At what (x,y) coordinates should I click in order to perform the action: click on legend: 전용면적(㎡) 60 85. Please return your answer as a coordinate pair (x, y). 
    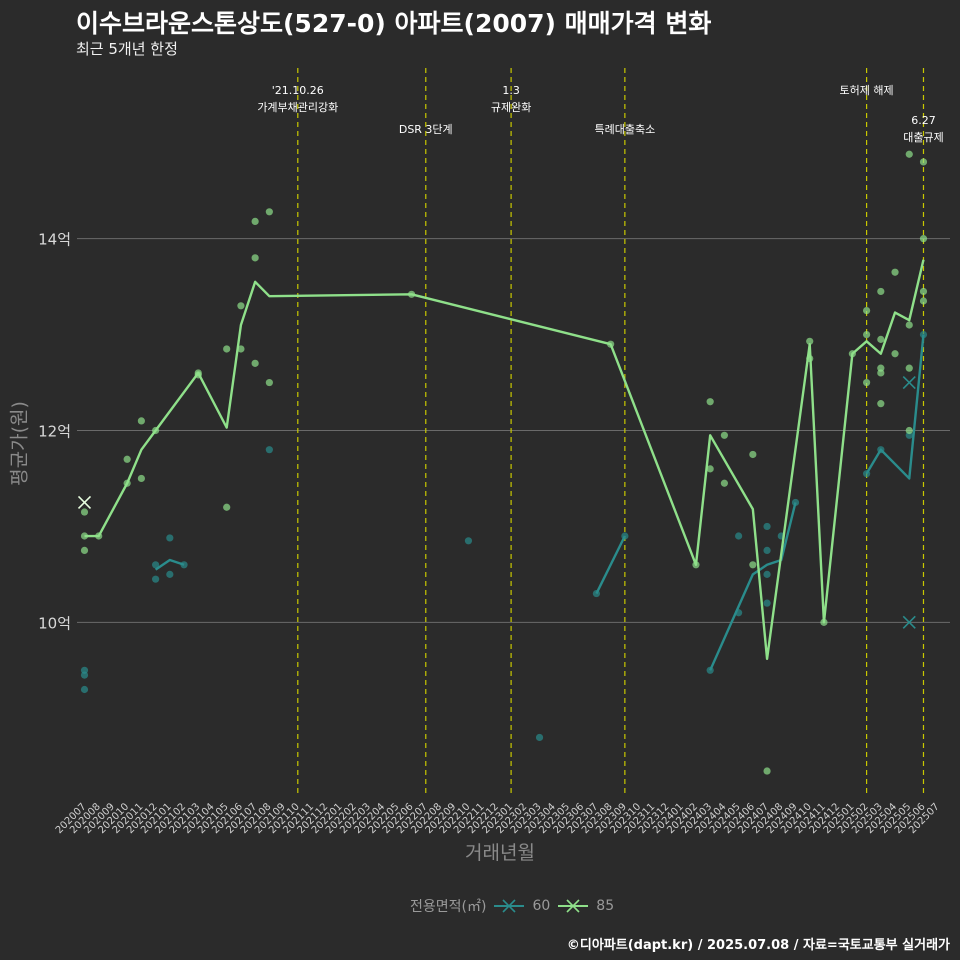
    Looking at the image, I should click on (512, 906).